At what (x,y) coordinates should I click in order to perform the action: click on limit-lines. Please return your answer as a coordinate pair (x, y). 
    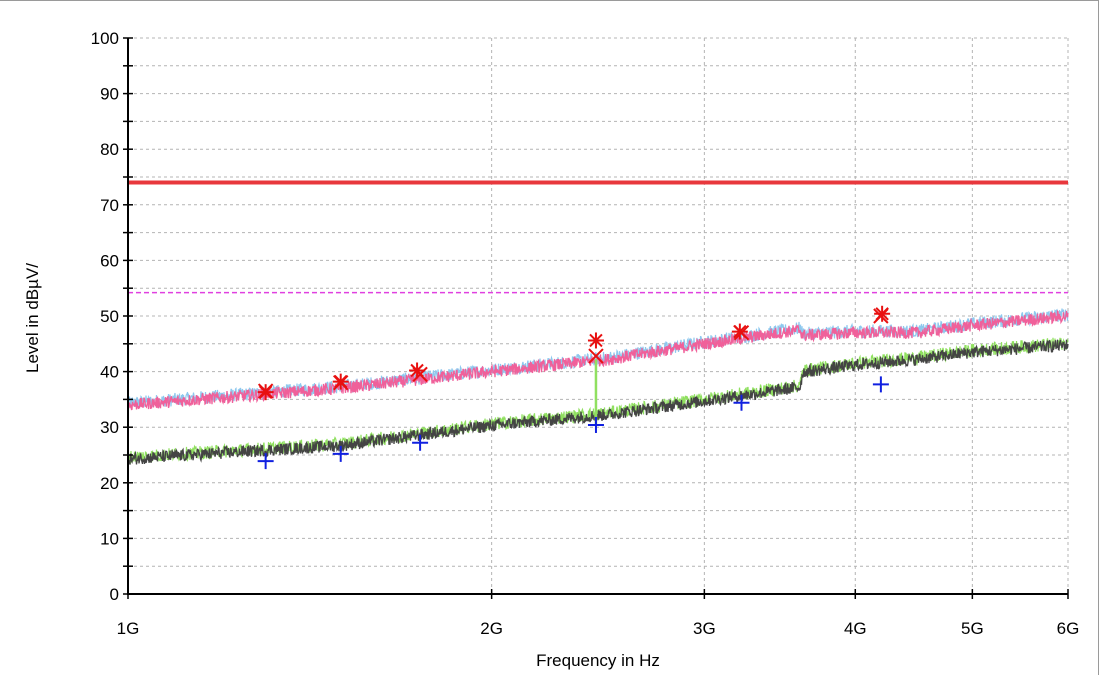
    Looking at the image, I should click on (598, 237).